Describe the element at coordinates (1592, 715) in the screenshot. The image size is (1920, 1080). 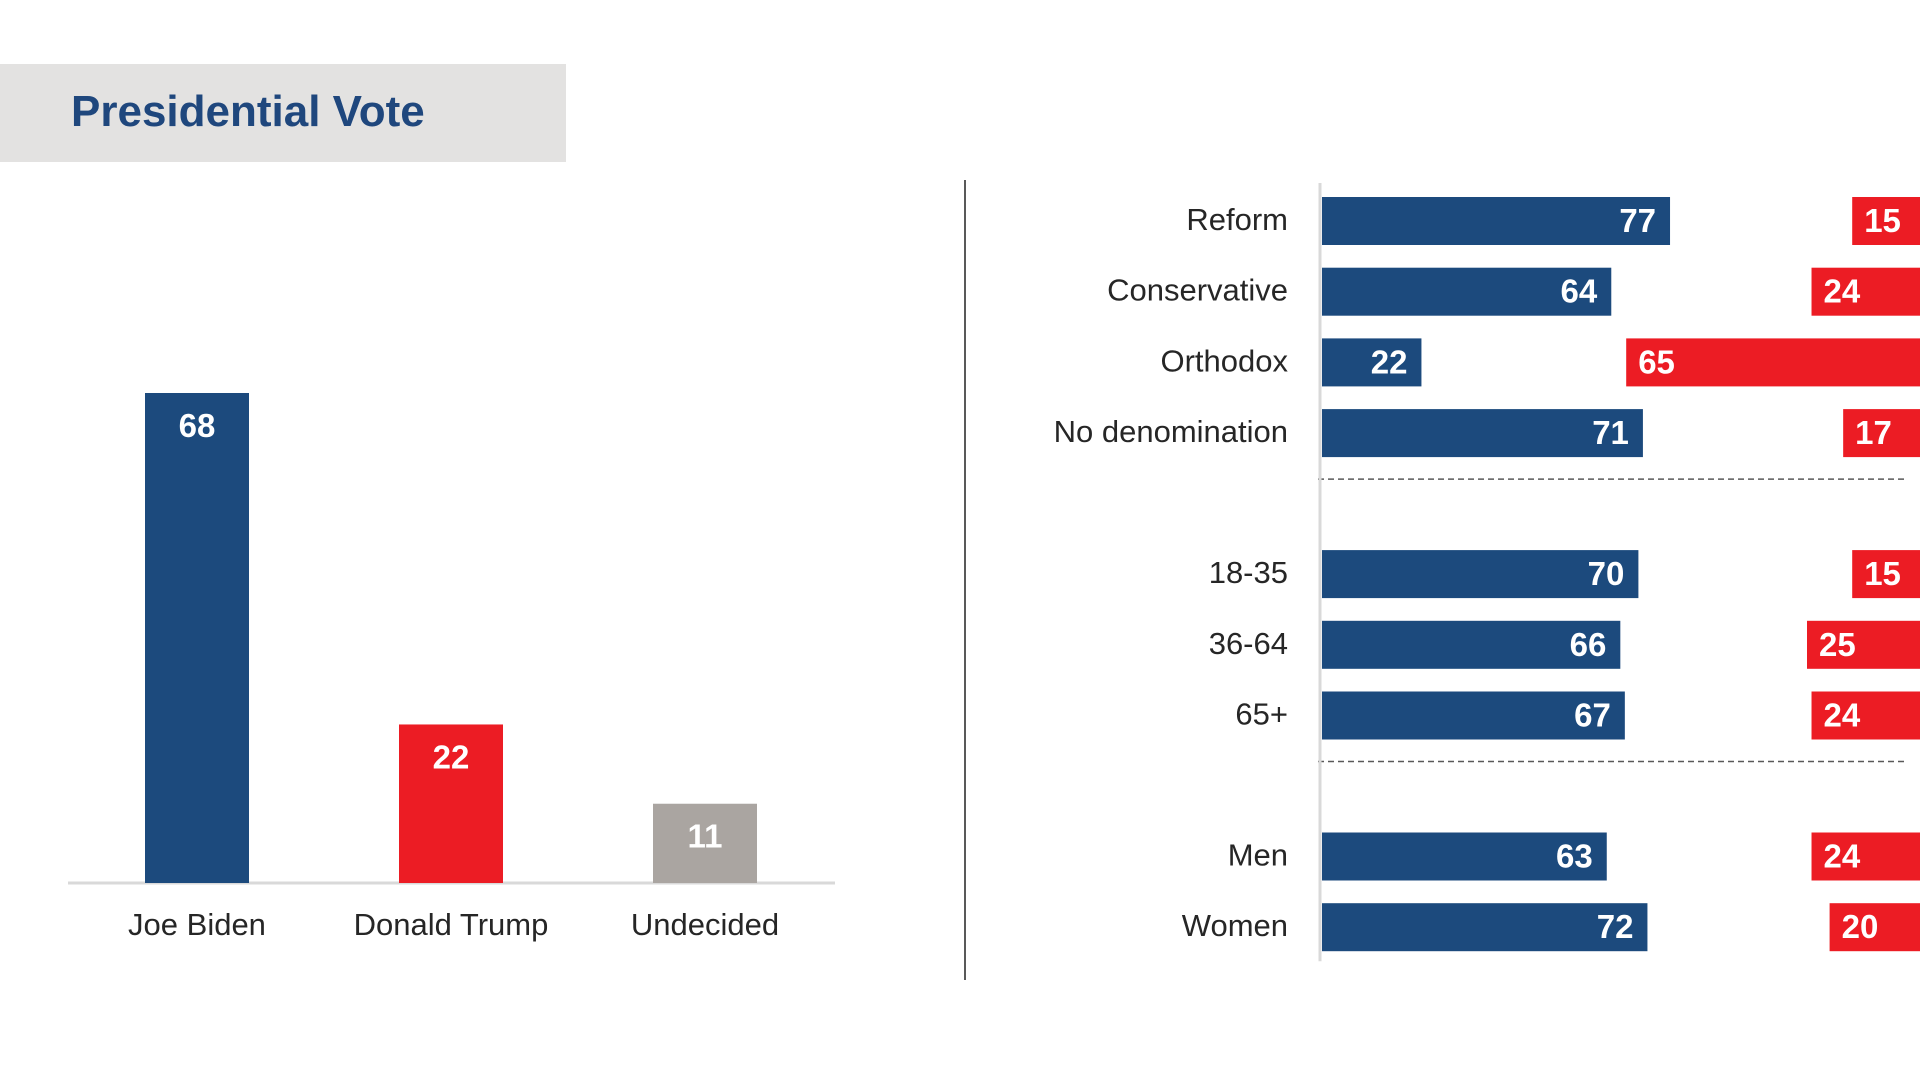
I see `biden-label-65: 67` at that location.